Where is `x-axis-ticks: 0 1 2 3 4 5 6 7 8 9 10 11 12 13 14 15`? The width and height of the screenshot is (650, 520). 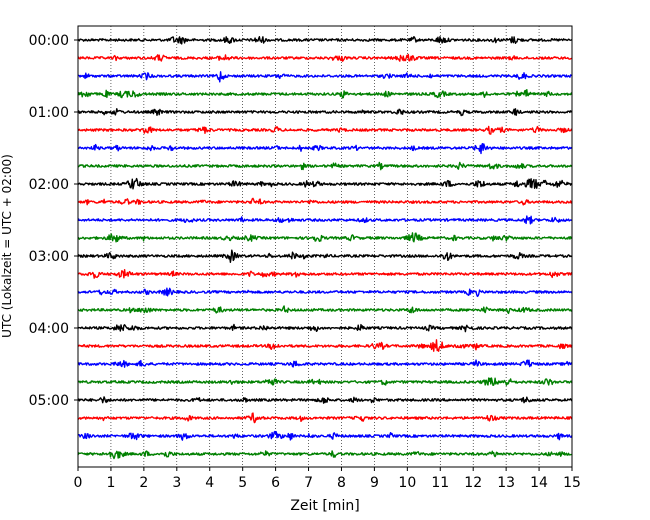
x-axis-ticks: 0 1 2 3 4 5 6 7 8 9 10 11 12 13 14 15 is located at coordinates (327, 479).